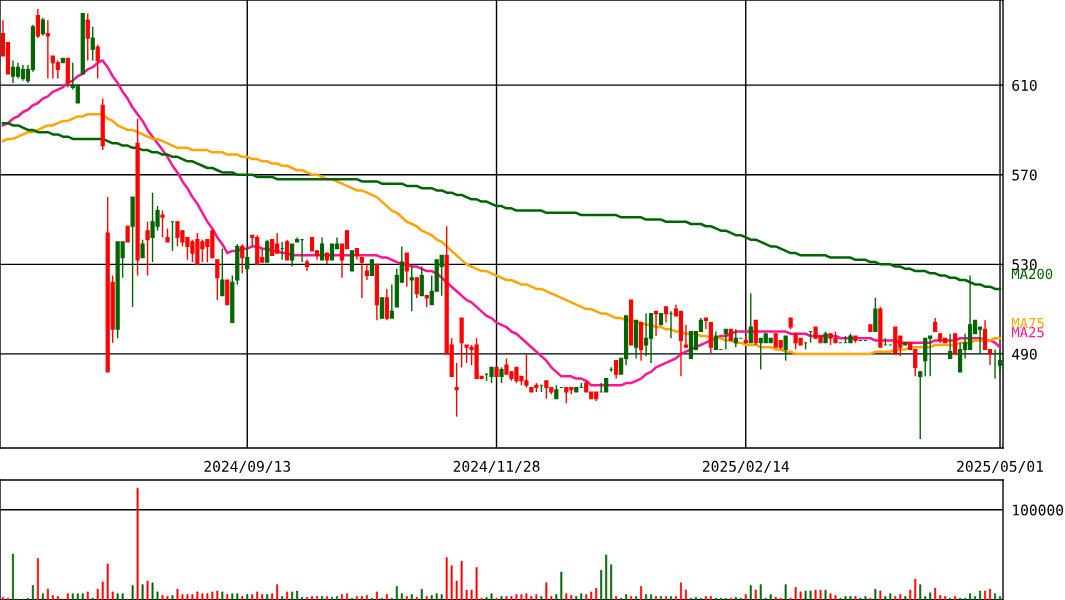  I want to click on x-tick-label: 2024/09/13, so click(247, 467).